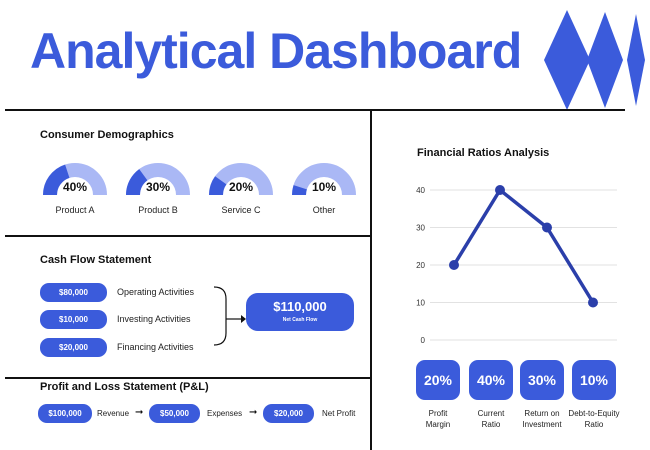  I want to click on blue-diamonds-logo-icon, so click(594, 60).